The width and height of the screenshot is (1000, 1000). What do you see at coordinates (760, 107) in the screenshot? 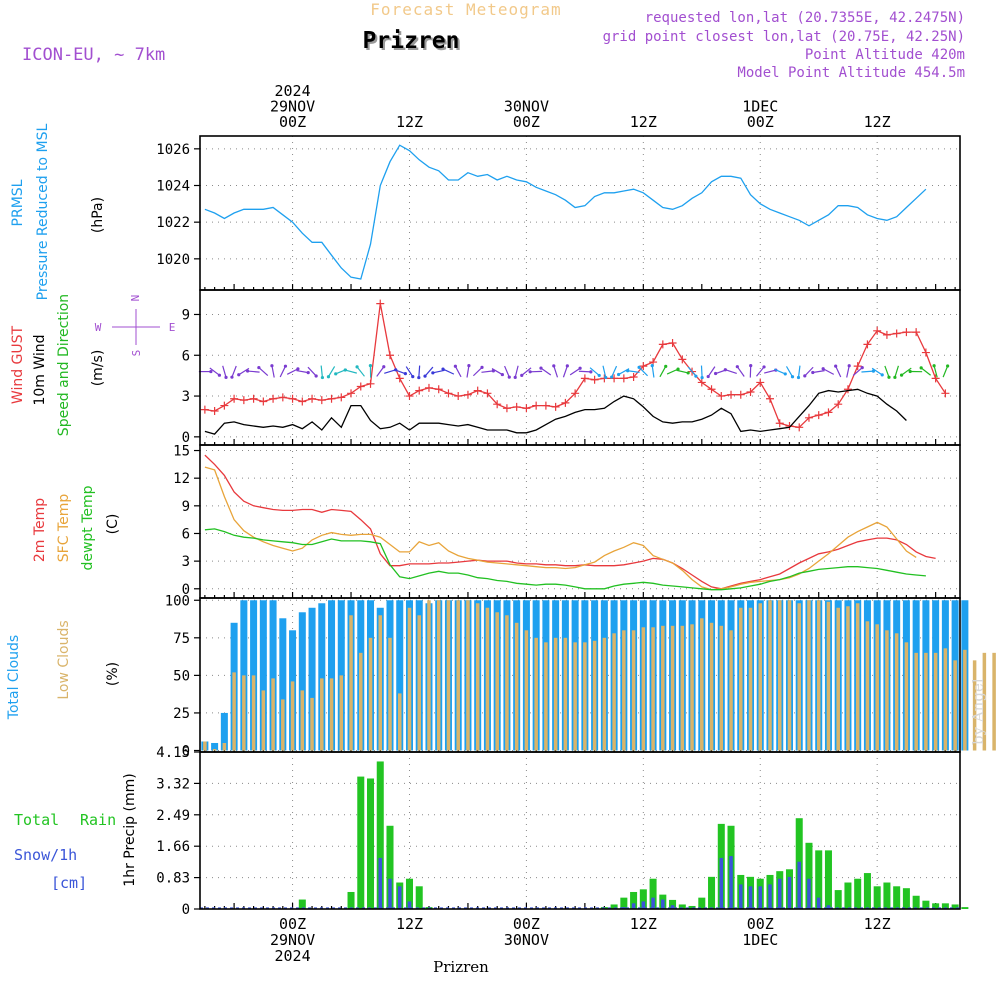
I see `top-time-label: 1DEC` at bounding box center [760, 107].